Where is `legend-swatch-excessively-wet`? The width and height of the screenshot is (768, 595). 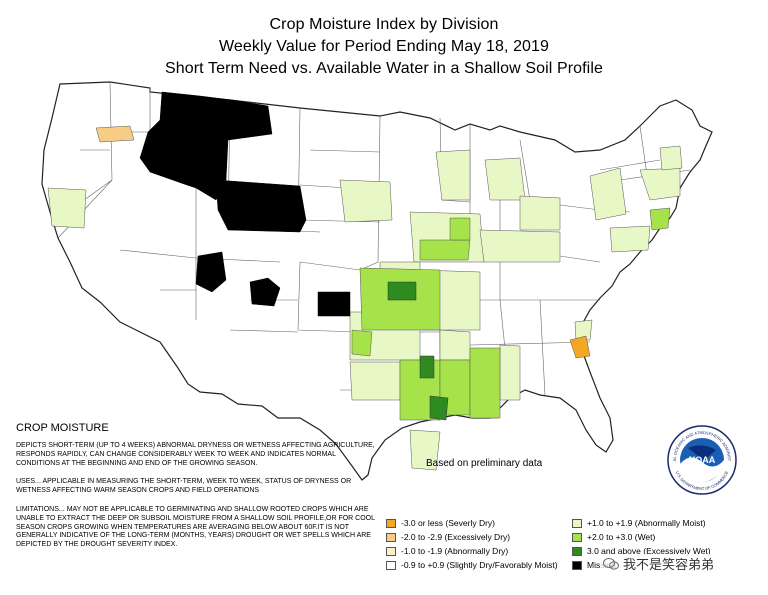 legend-swatch-excessively-wet is located at coordinates (577, 551).